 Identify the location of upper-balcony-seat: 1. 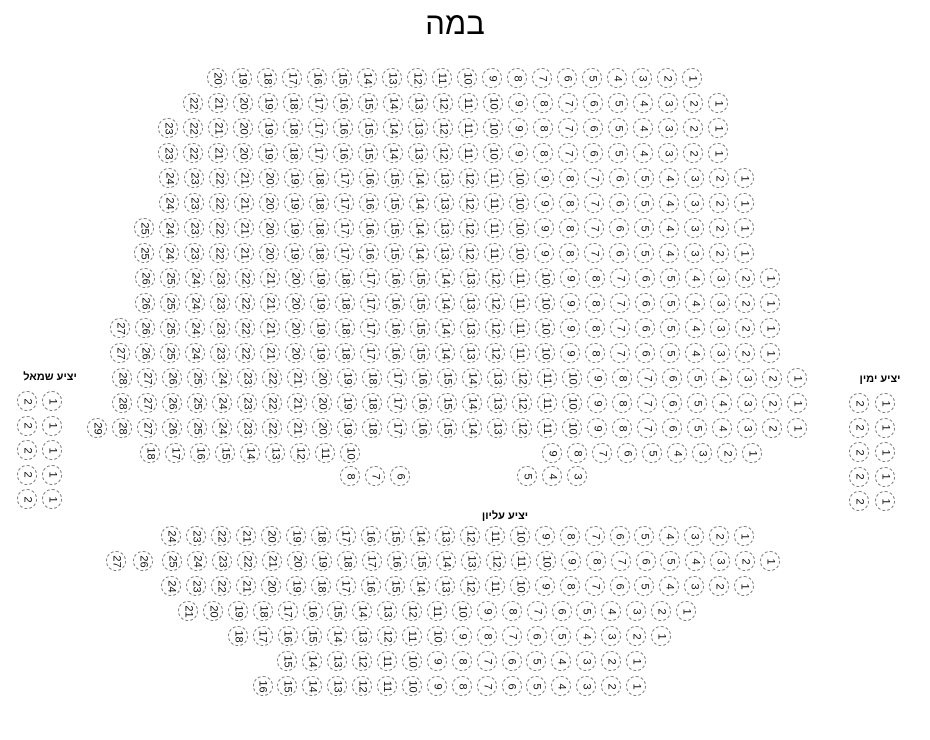
(661, 636).